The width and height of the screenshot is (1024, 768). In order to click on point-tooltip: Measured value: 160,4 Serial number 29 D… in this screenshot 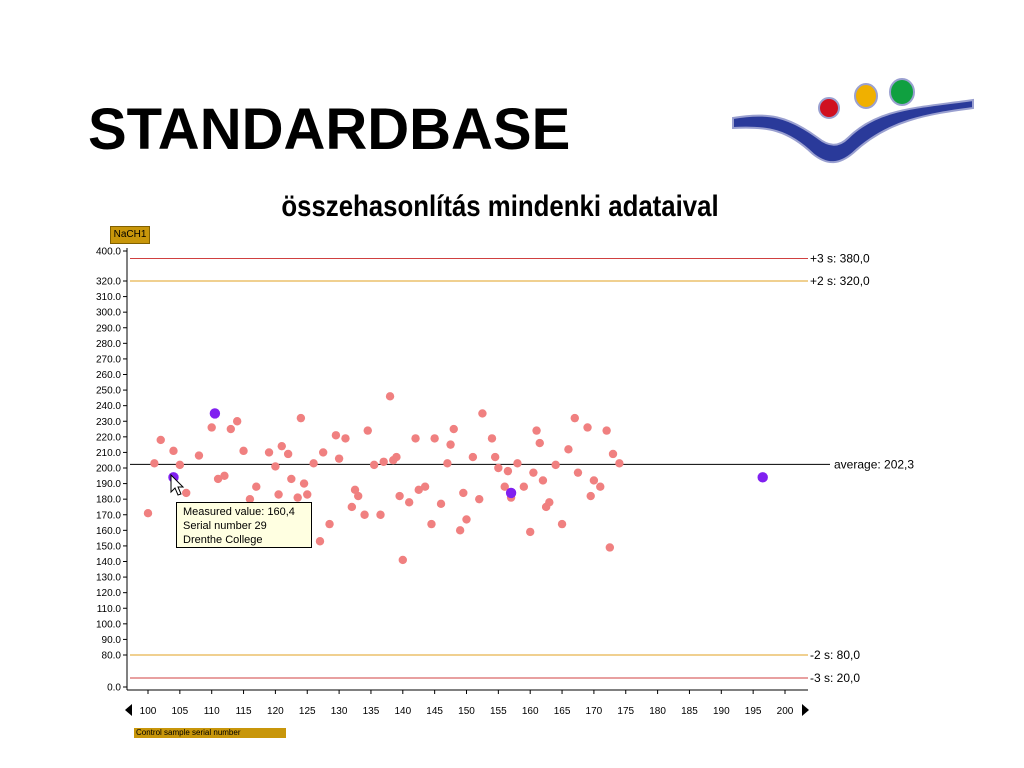, I will do `click(244, 525)`.